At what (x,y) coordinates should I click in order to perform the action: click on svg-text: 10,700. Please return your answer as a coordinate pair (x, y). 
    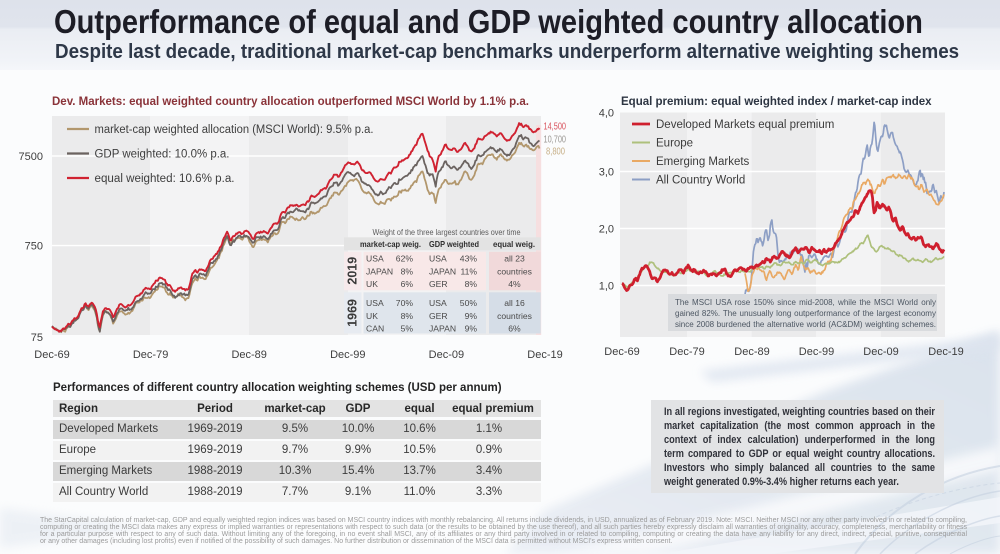
    Looking at the image, I should click on (555, 140).